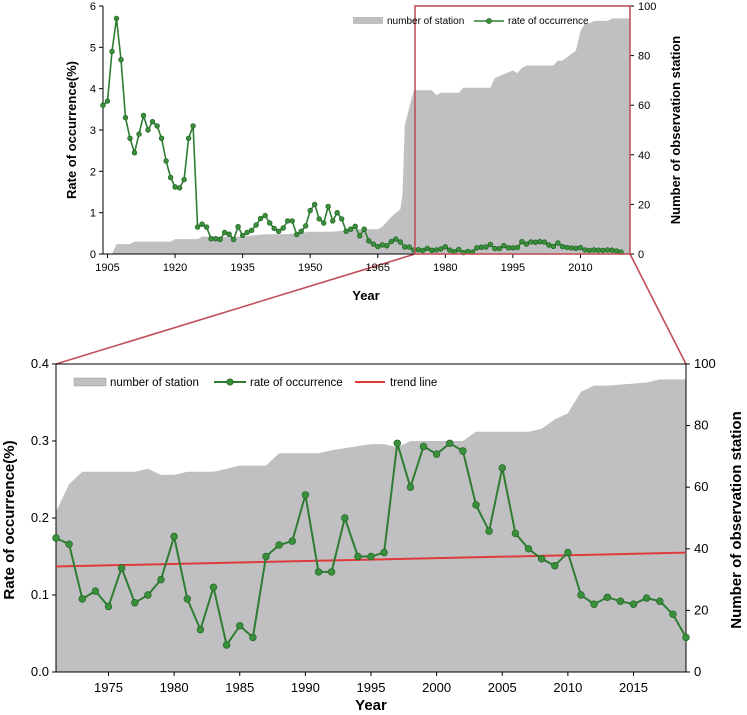  Describe the element at coordinates (40, 363) in the screenshot. I see `b-ytick-label: 0.4` at that location.